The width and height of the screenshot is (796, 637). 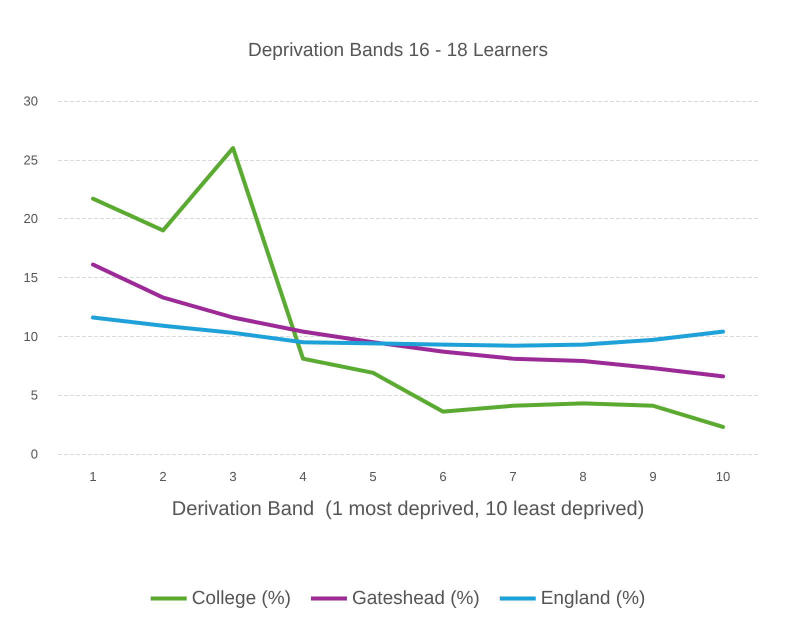 What do you see at coordinates (653, 476) in the screenshot?
I see `x-tick-label: 9` at bounding box center [653, 476].